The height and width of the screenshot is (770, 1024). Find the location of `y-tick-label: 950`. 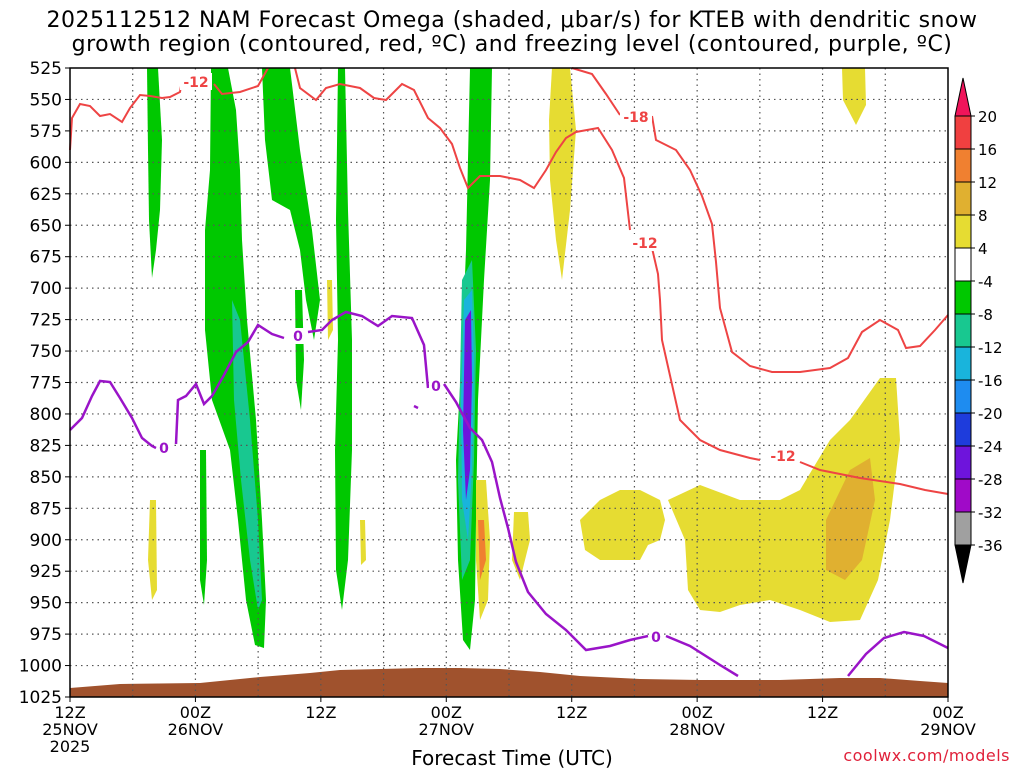

y-tick-label: 950 is located at coordinates (46, 604).